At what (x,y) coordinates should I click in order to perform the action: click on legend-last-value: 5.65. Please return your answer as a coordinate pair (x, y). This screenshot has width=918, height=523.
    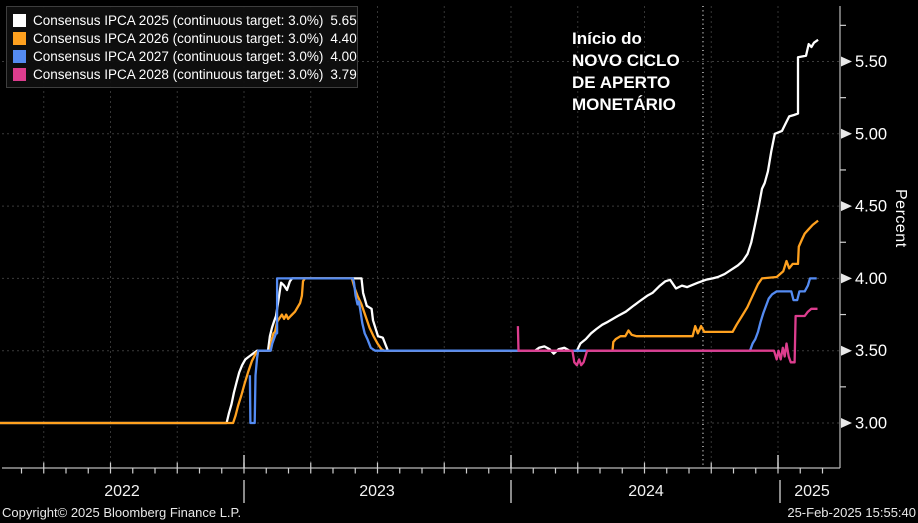
    Looking at the image, I should click on (343, 20).